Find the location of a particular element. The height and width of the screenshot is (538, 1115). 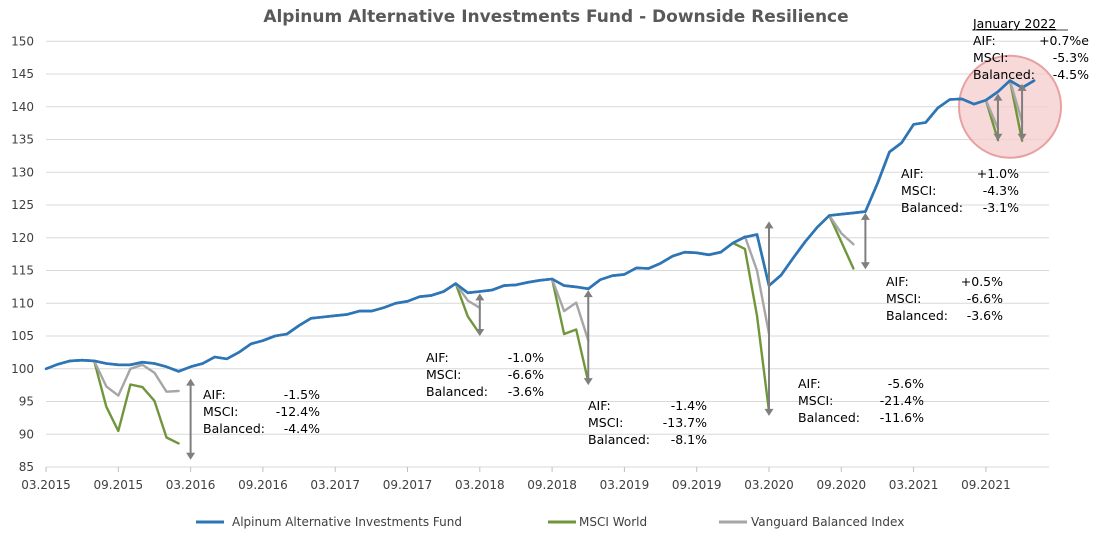

annotation-value: -13.7% is located at coordinates (685, 422).